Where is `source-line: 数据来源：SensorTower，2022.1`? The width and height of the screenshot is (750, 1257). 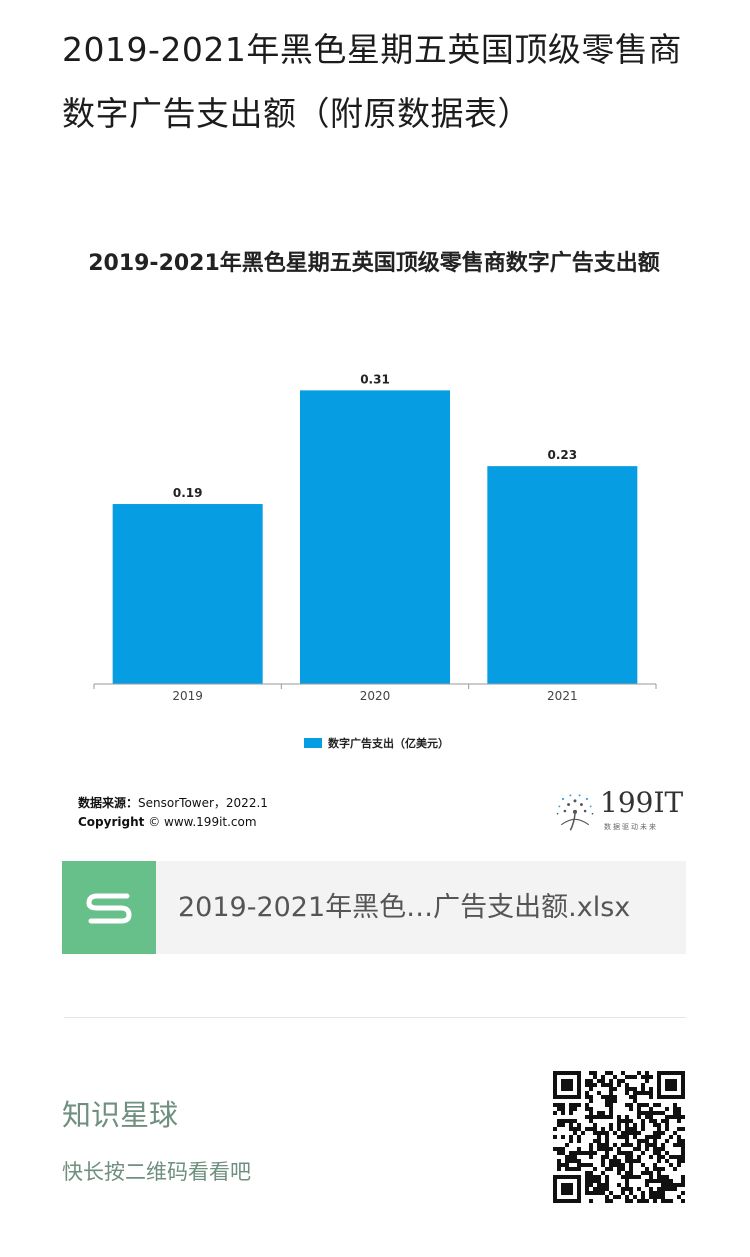
source-line: 数据来源：SensorTower，2022.1 is located at coordinates (173, 802).